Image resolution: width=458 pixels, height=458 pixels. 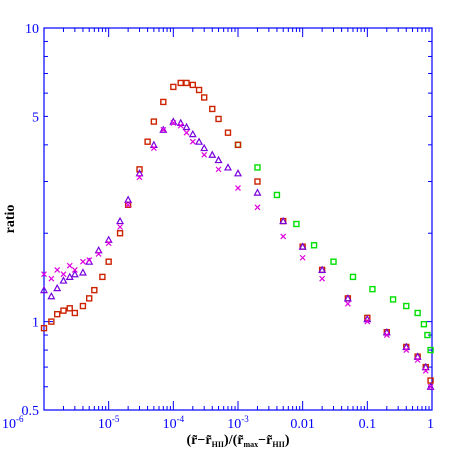 I want to click on x-tick-label-exponent: -5, so click(x=116, y=419).